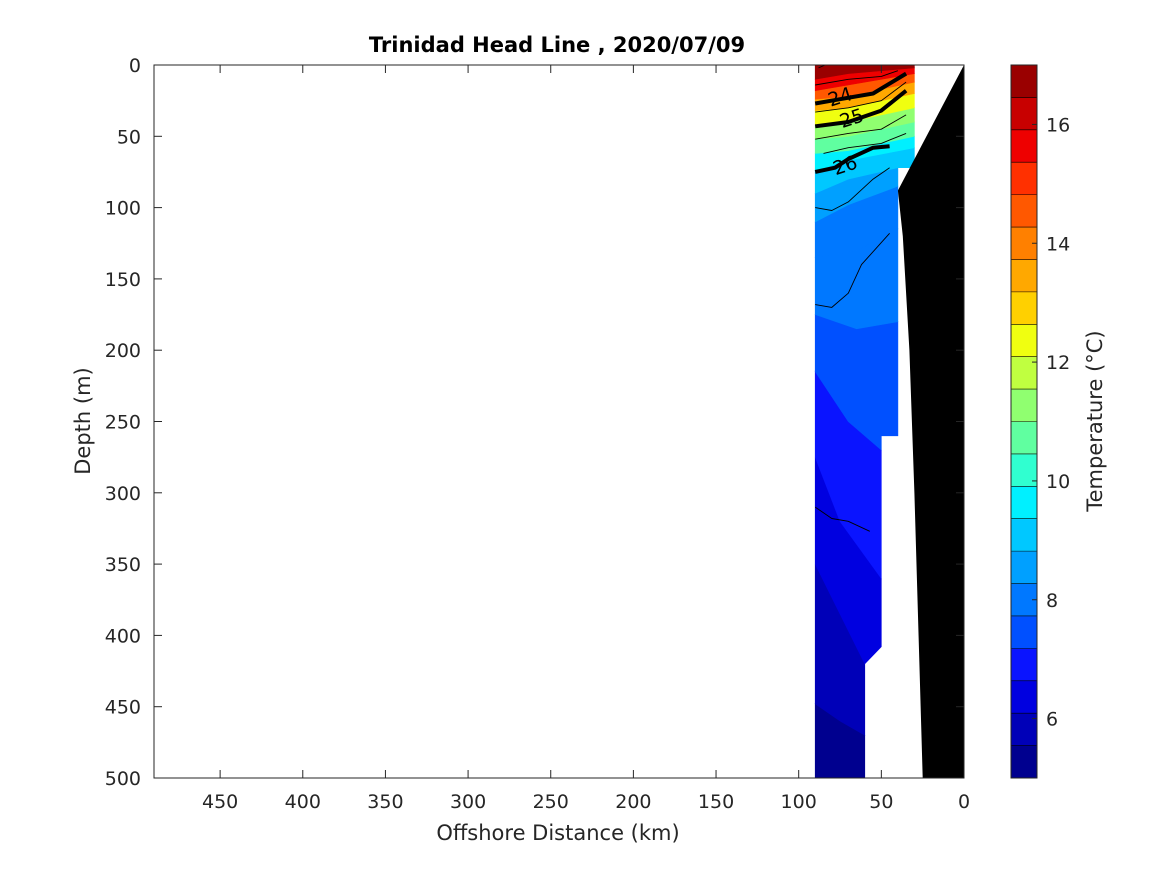 This screenshot has width=1167, height=875. I want to click on colorbar-tick-label: 8, so click(1052, 601).